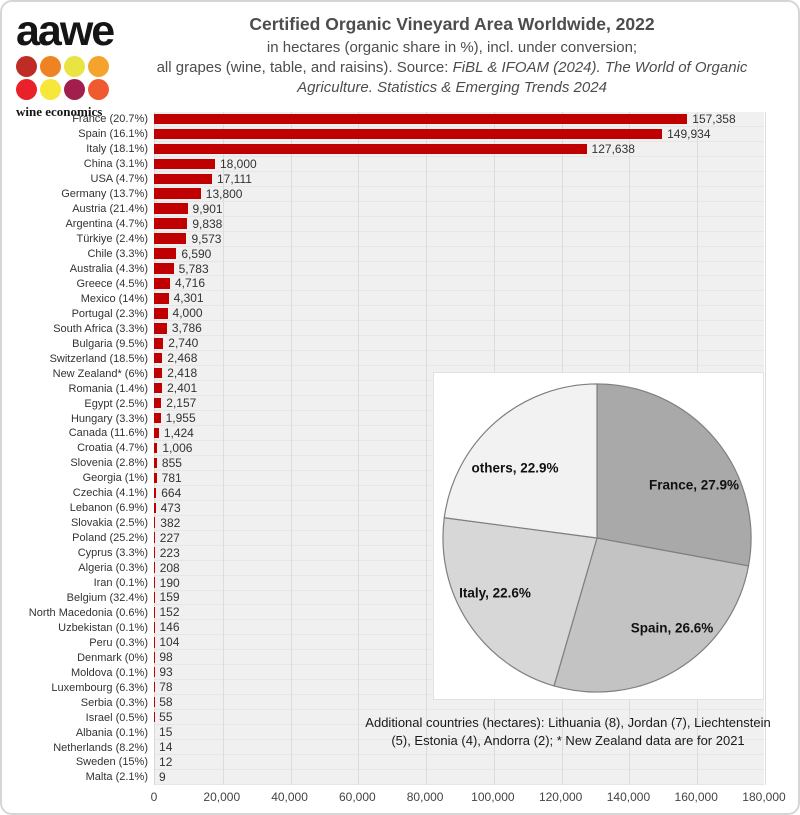 This screenshot has height=815, width=800. Describe the element at coordinates (397, 284) in the screenshot. I see `bar-row: Greece (4.5%) 4,716` at that location.